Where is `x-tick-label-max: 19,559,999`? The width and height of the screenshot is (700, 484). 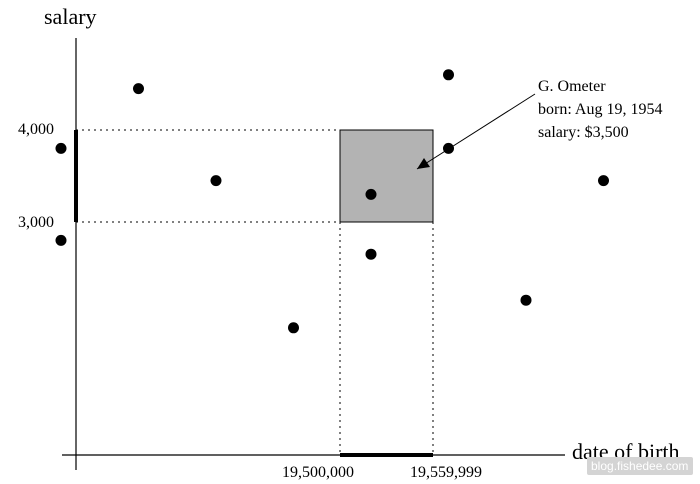
x-tick-label-max: 19,559,999 is located at coordinates (446, 472).